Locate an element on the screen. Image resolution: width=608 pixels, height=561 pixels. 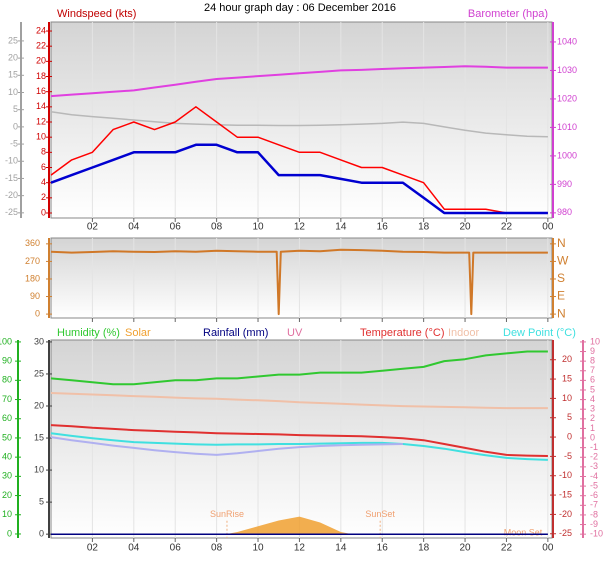
y-tick-label: 14 is located at coordinates (41, 106).